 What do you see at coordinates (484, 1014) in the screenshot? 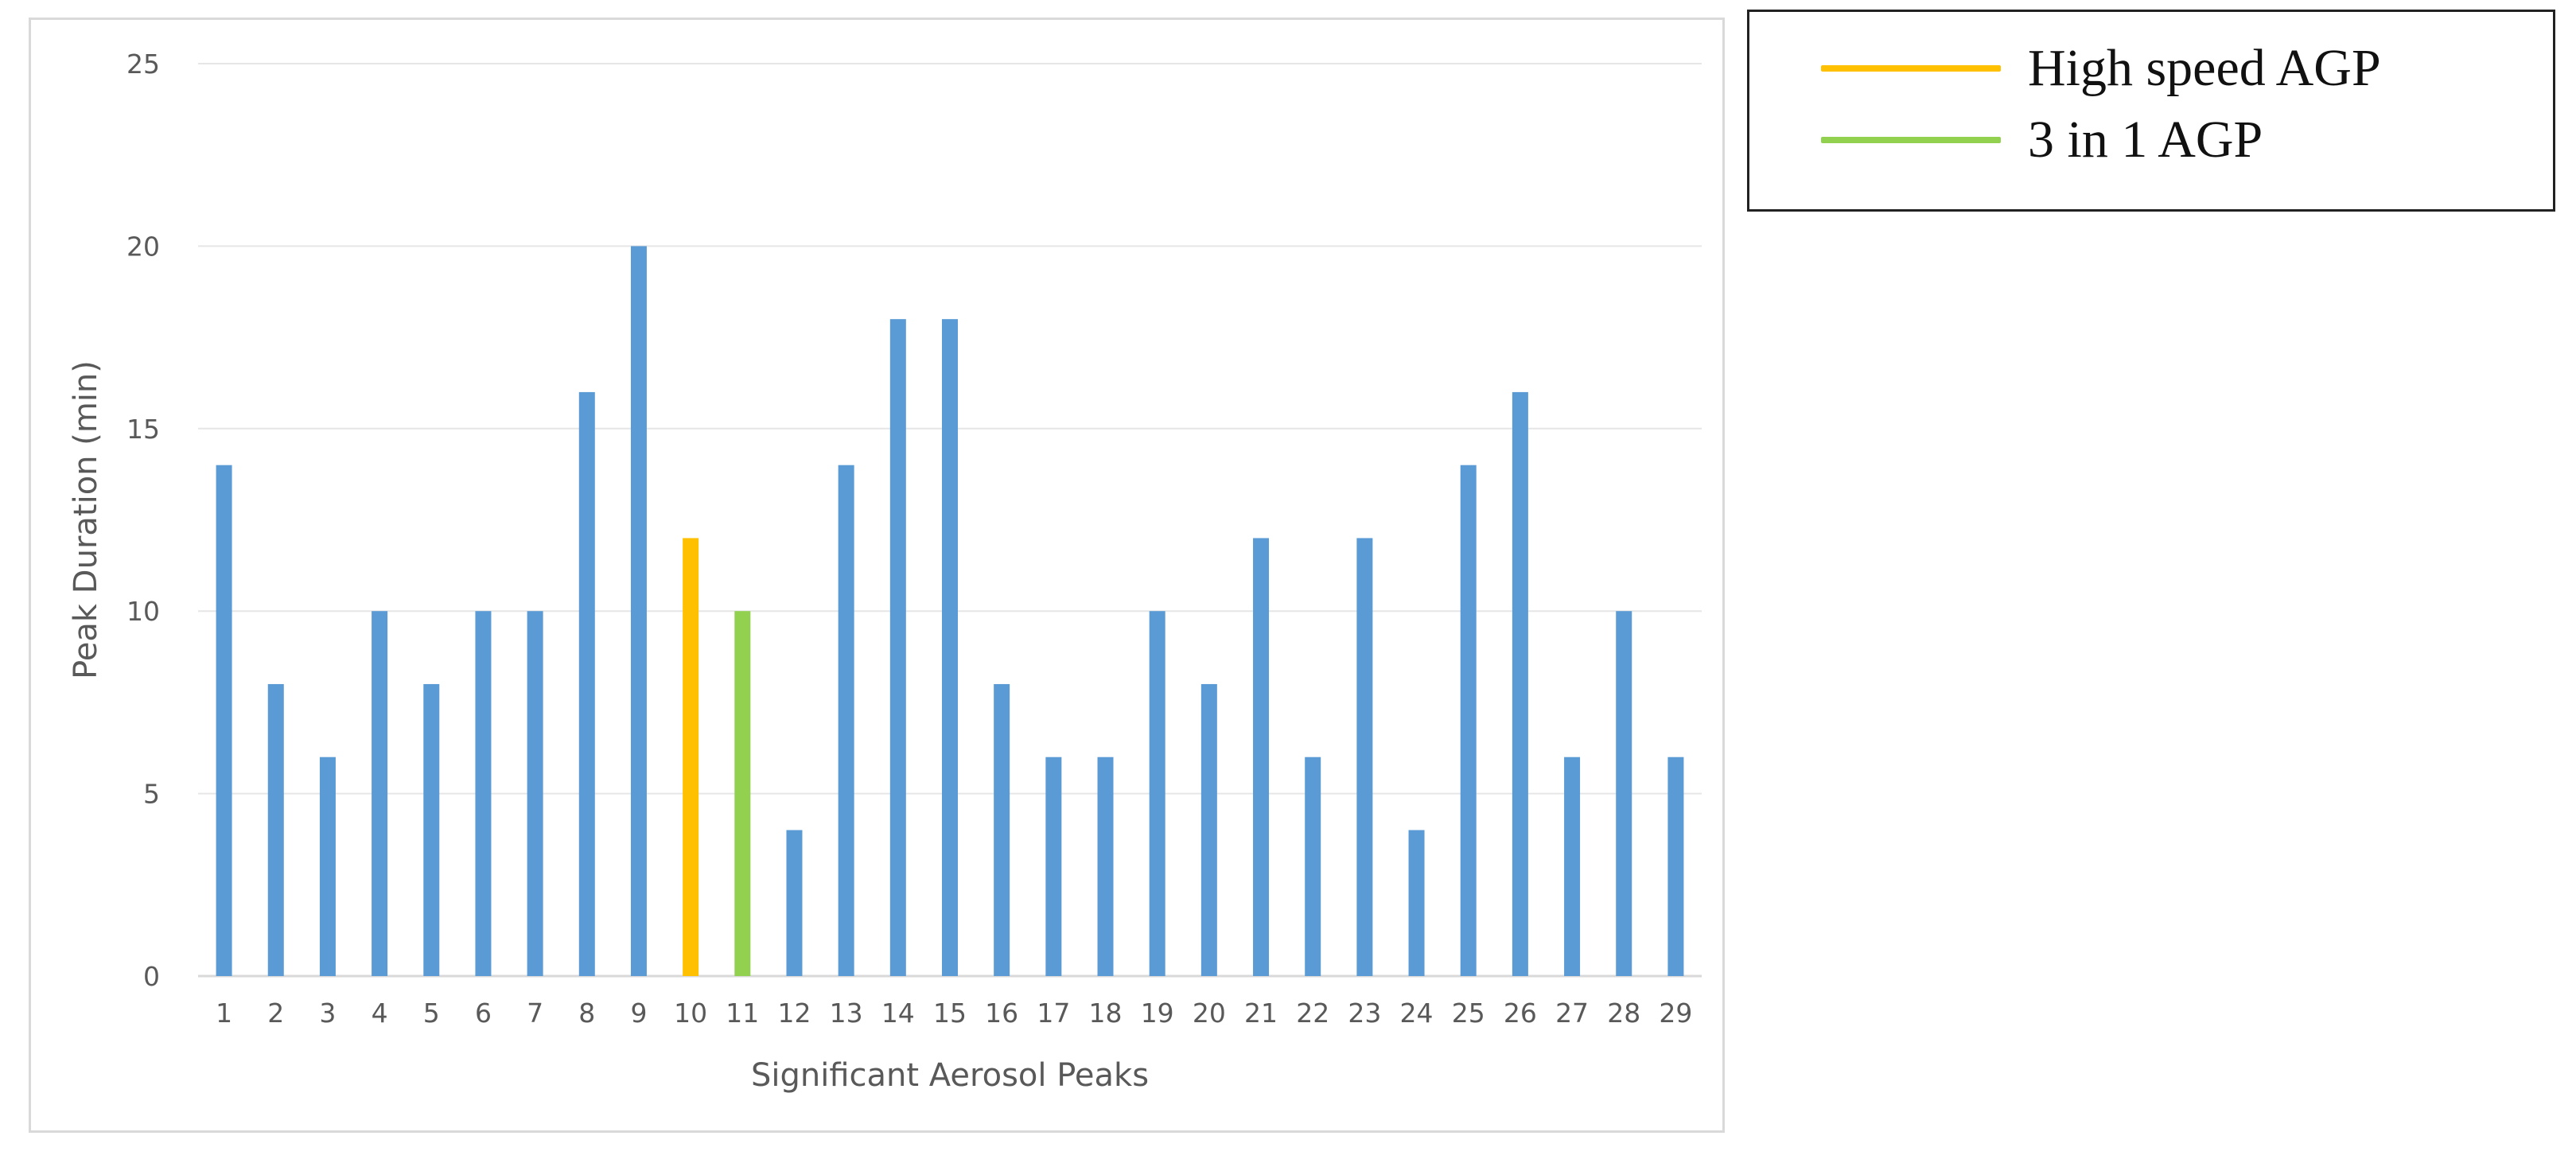
I see `x-tick-label: 6` at bounding box center [484, 1014].